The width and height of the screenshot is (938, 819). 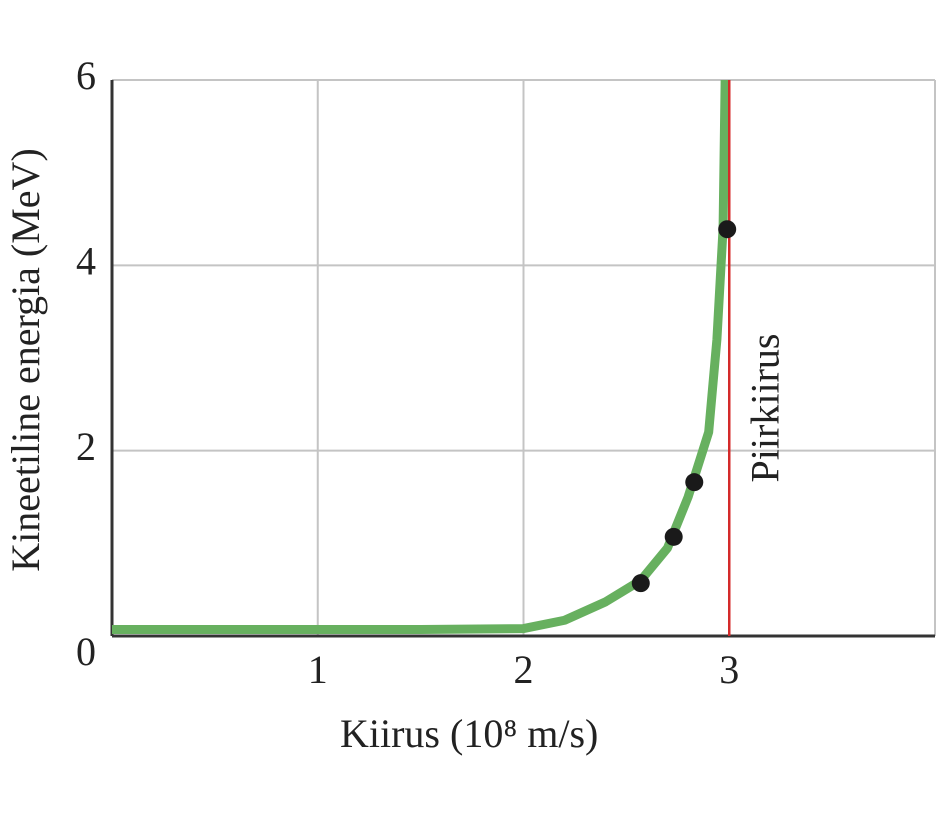 What do you see at coordinates (25, 360) in the screenshot?
I see `y-axis-label: Kineetiline energia (MeV)` at bounding box center [25, 360].